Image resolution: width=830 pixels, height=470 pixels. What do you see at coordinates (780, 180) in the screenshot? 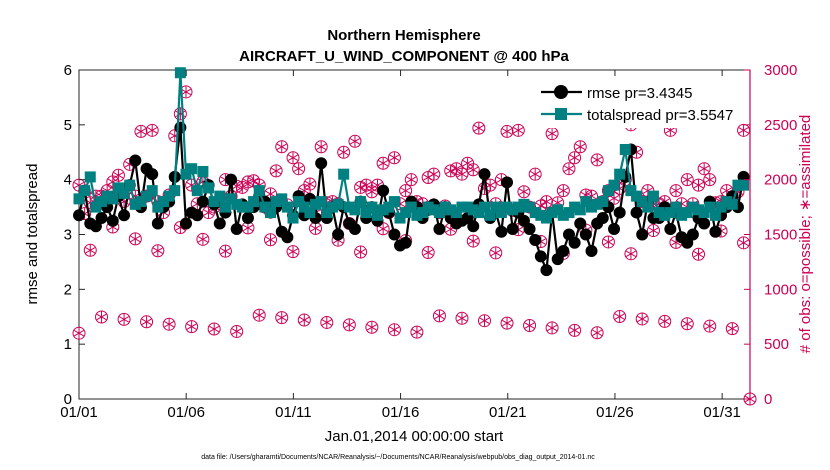
I see `y-right-tick-label: 2000` at bounding box center [780, 180].